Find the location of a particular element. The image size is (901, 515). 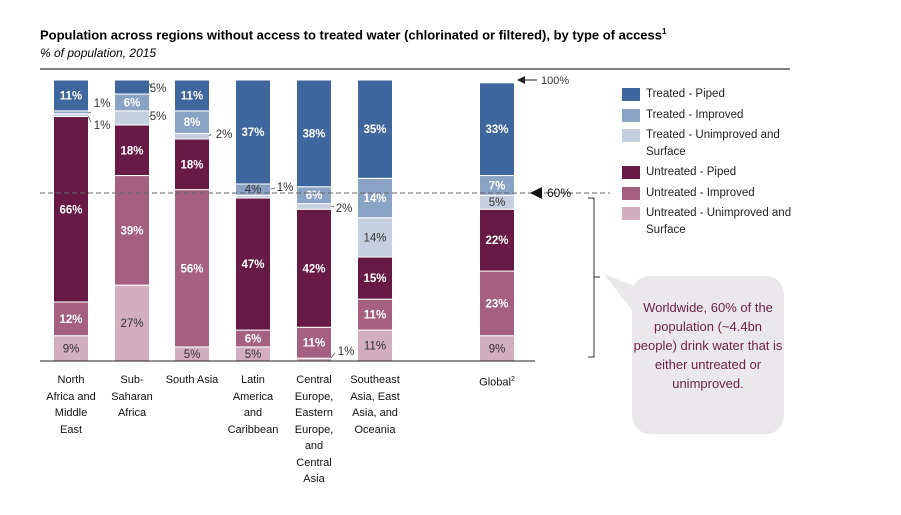

bar-value-label: 7% is located at coordinates (497, 186).